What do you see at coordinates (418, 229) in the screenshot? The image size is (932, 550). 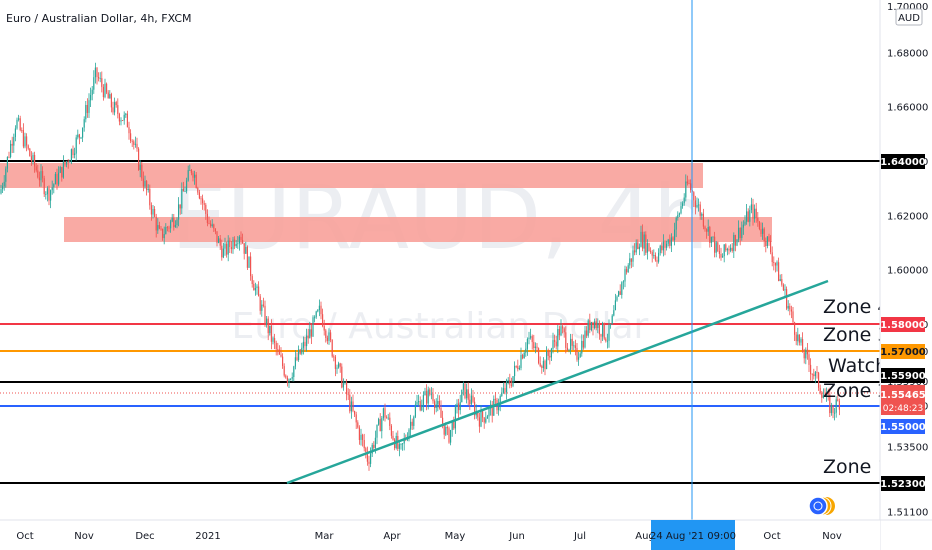 I see `supply-zone-lower` at bounding box center [418, 229].